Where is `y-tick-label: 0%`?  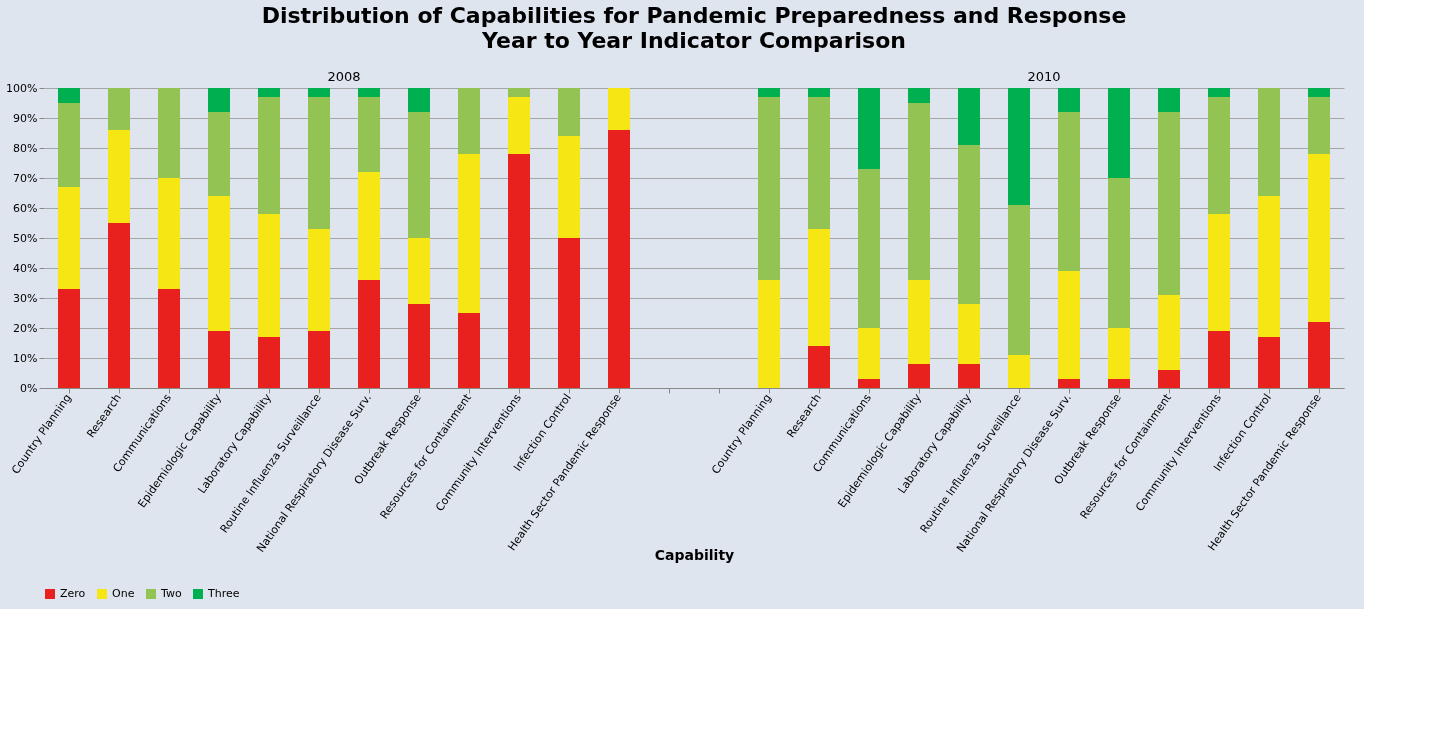 y-tick-label: 0% is located at coordinates (29, 388).